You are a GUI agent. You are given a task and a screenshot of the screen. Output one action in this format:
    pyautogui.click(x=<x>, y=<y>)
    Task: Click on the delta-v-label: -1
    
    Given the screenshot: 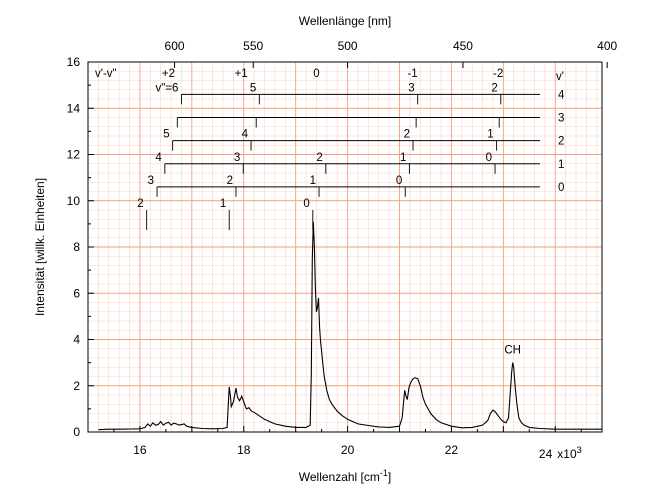 What is the action you would take?
    pyautogui.click(x=412, y=74)
    